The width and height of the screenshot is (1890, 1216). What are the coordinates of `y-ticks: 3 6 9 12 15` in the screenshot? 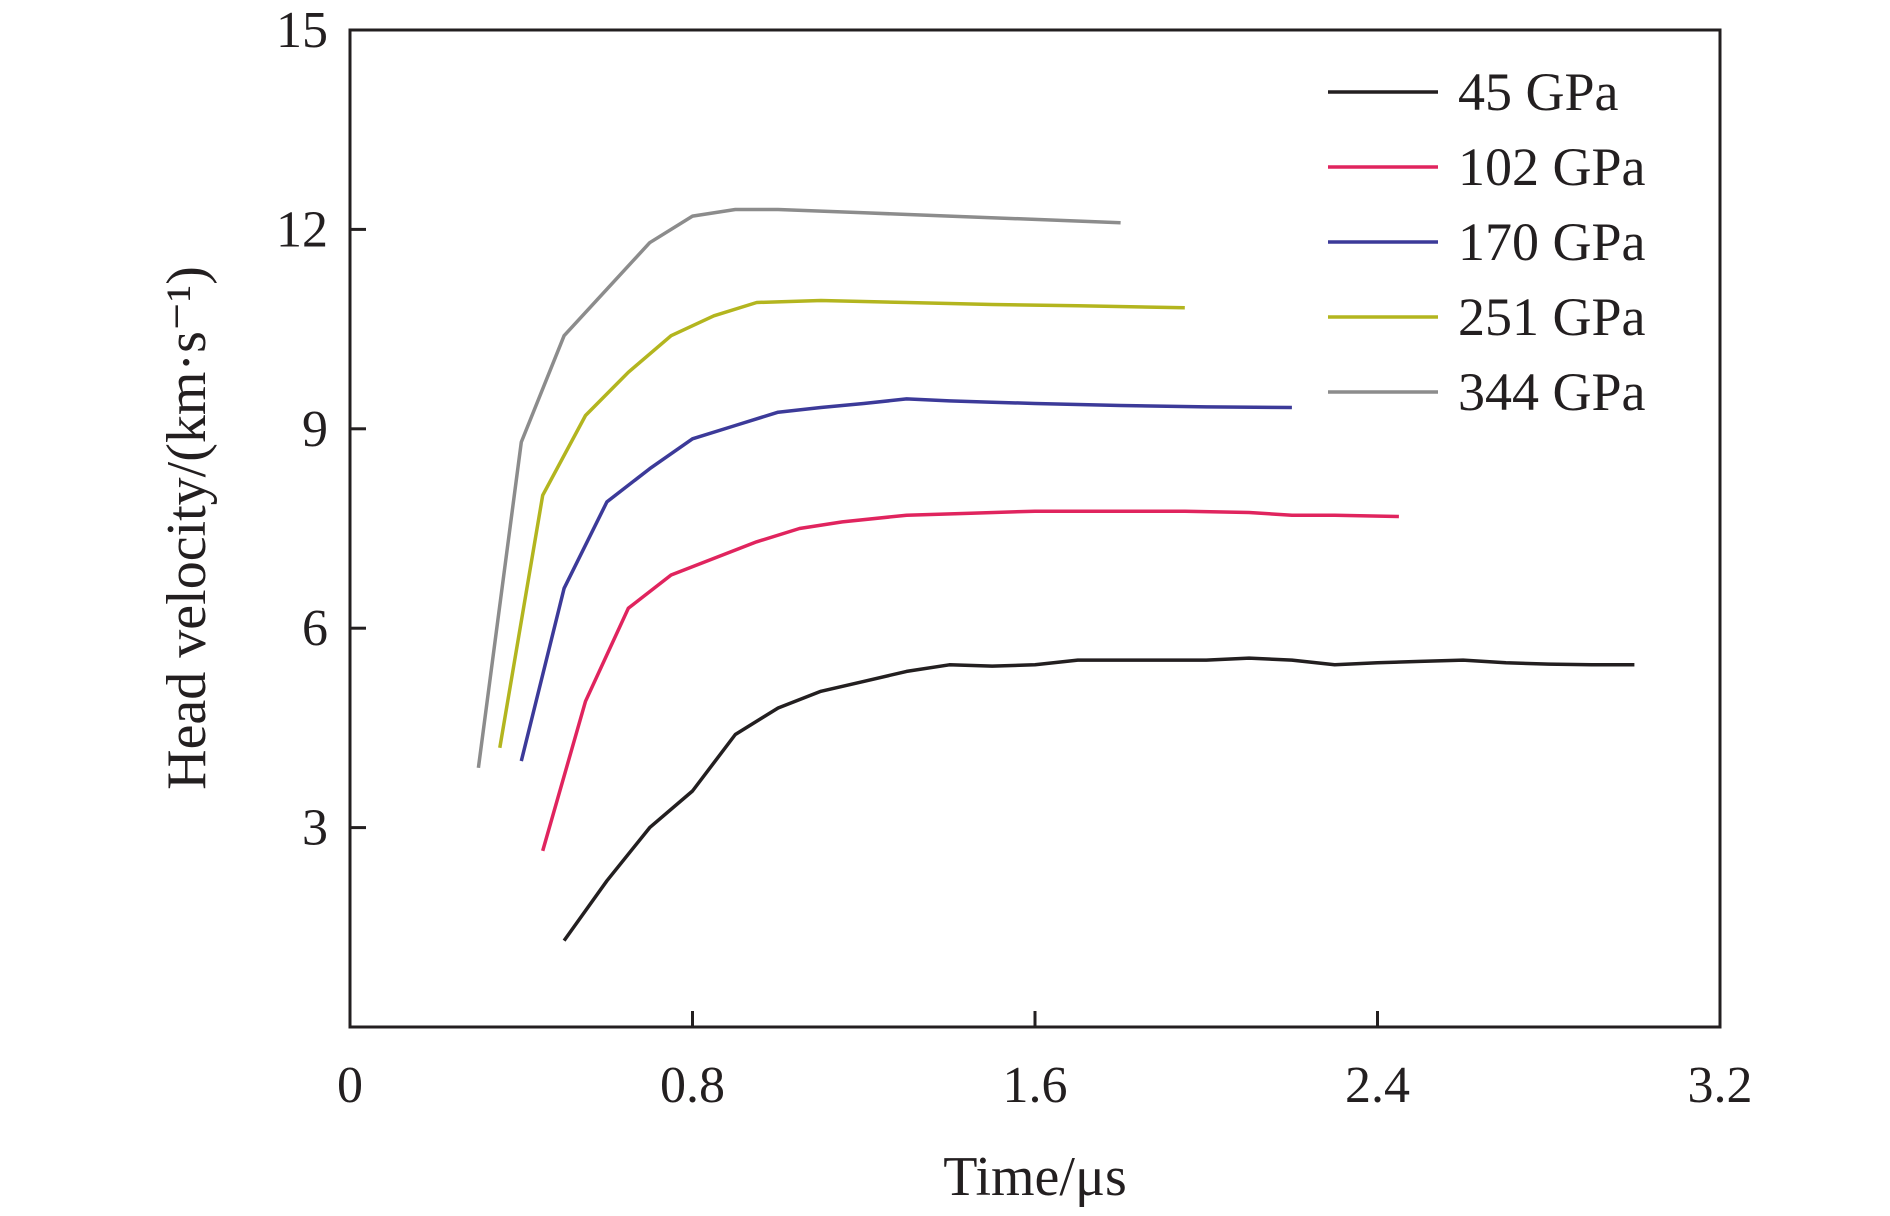 It's located at (321, 429).